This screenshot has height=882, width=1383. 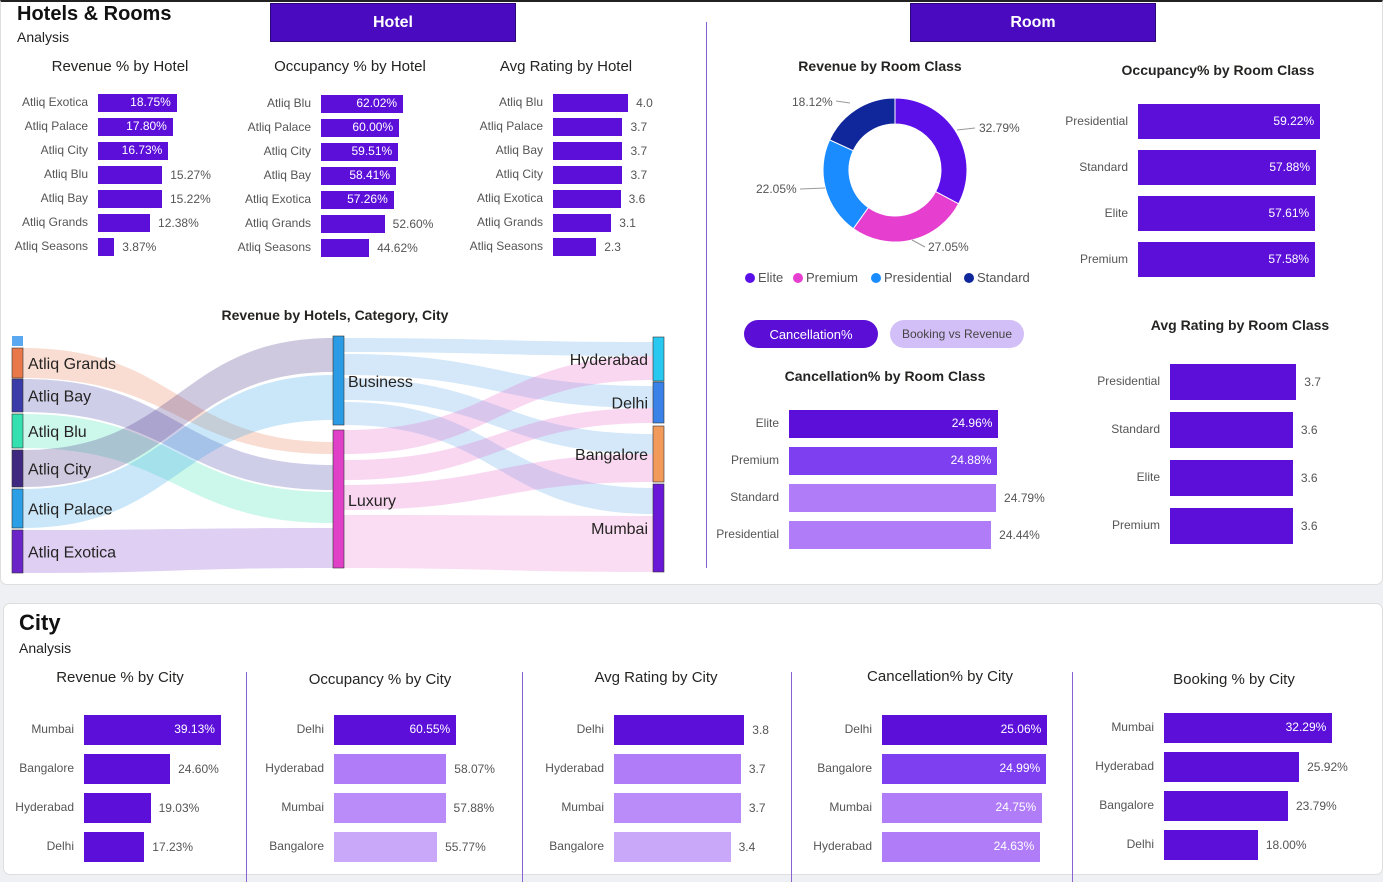 I want to click on category-label: Delhi, so click(x=1140, y=844).